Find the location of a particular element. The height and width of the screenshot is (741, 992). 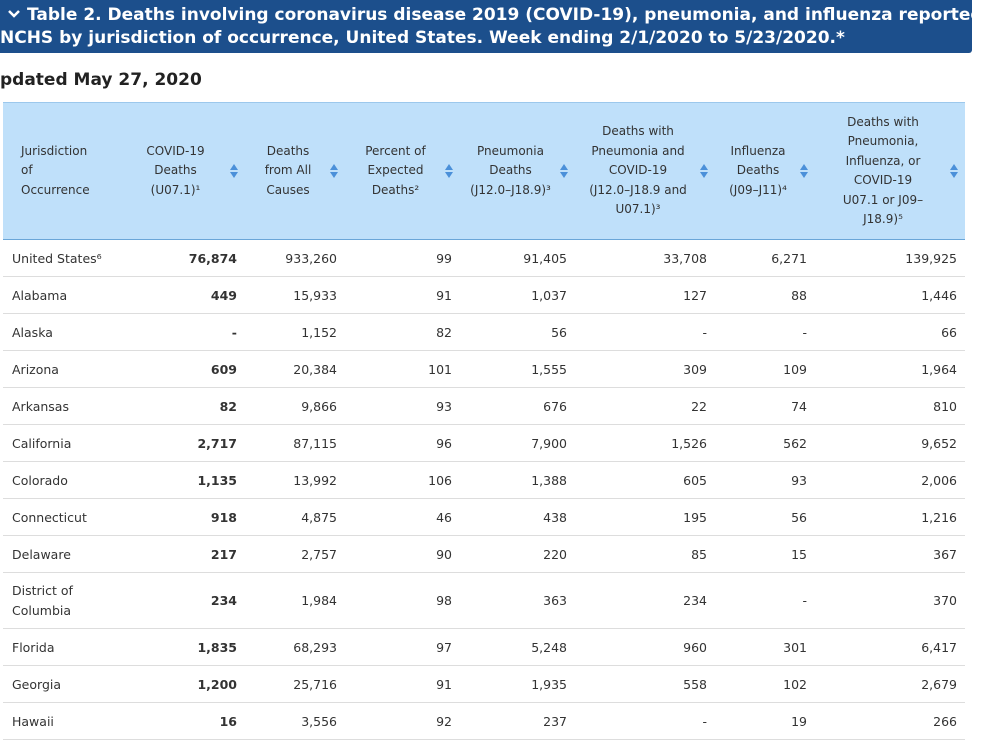

value-cell: 33,708 is located at coordinates (645, 258).